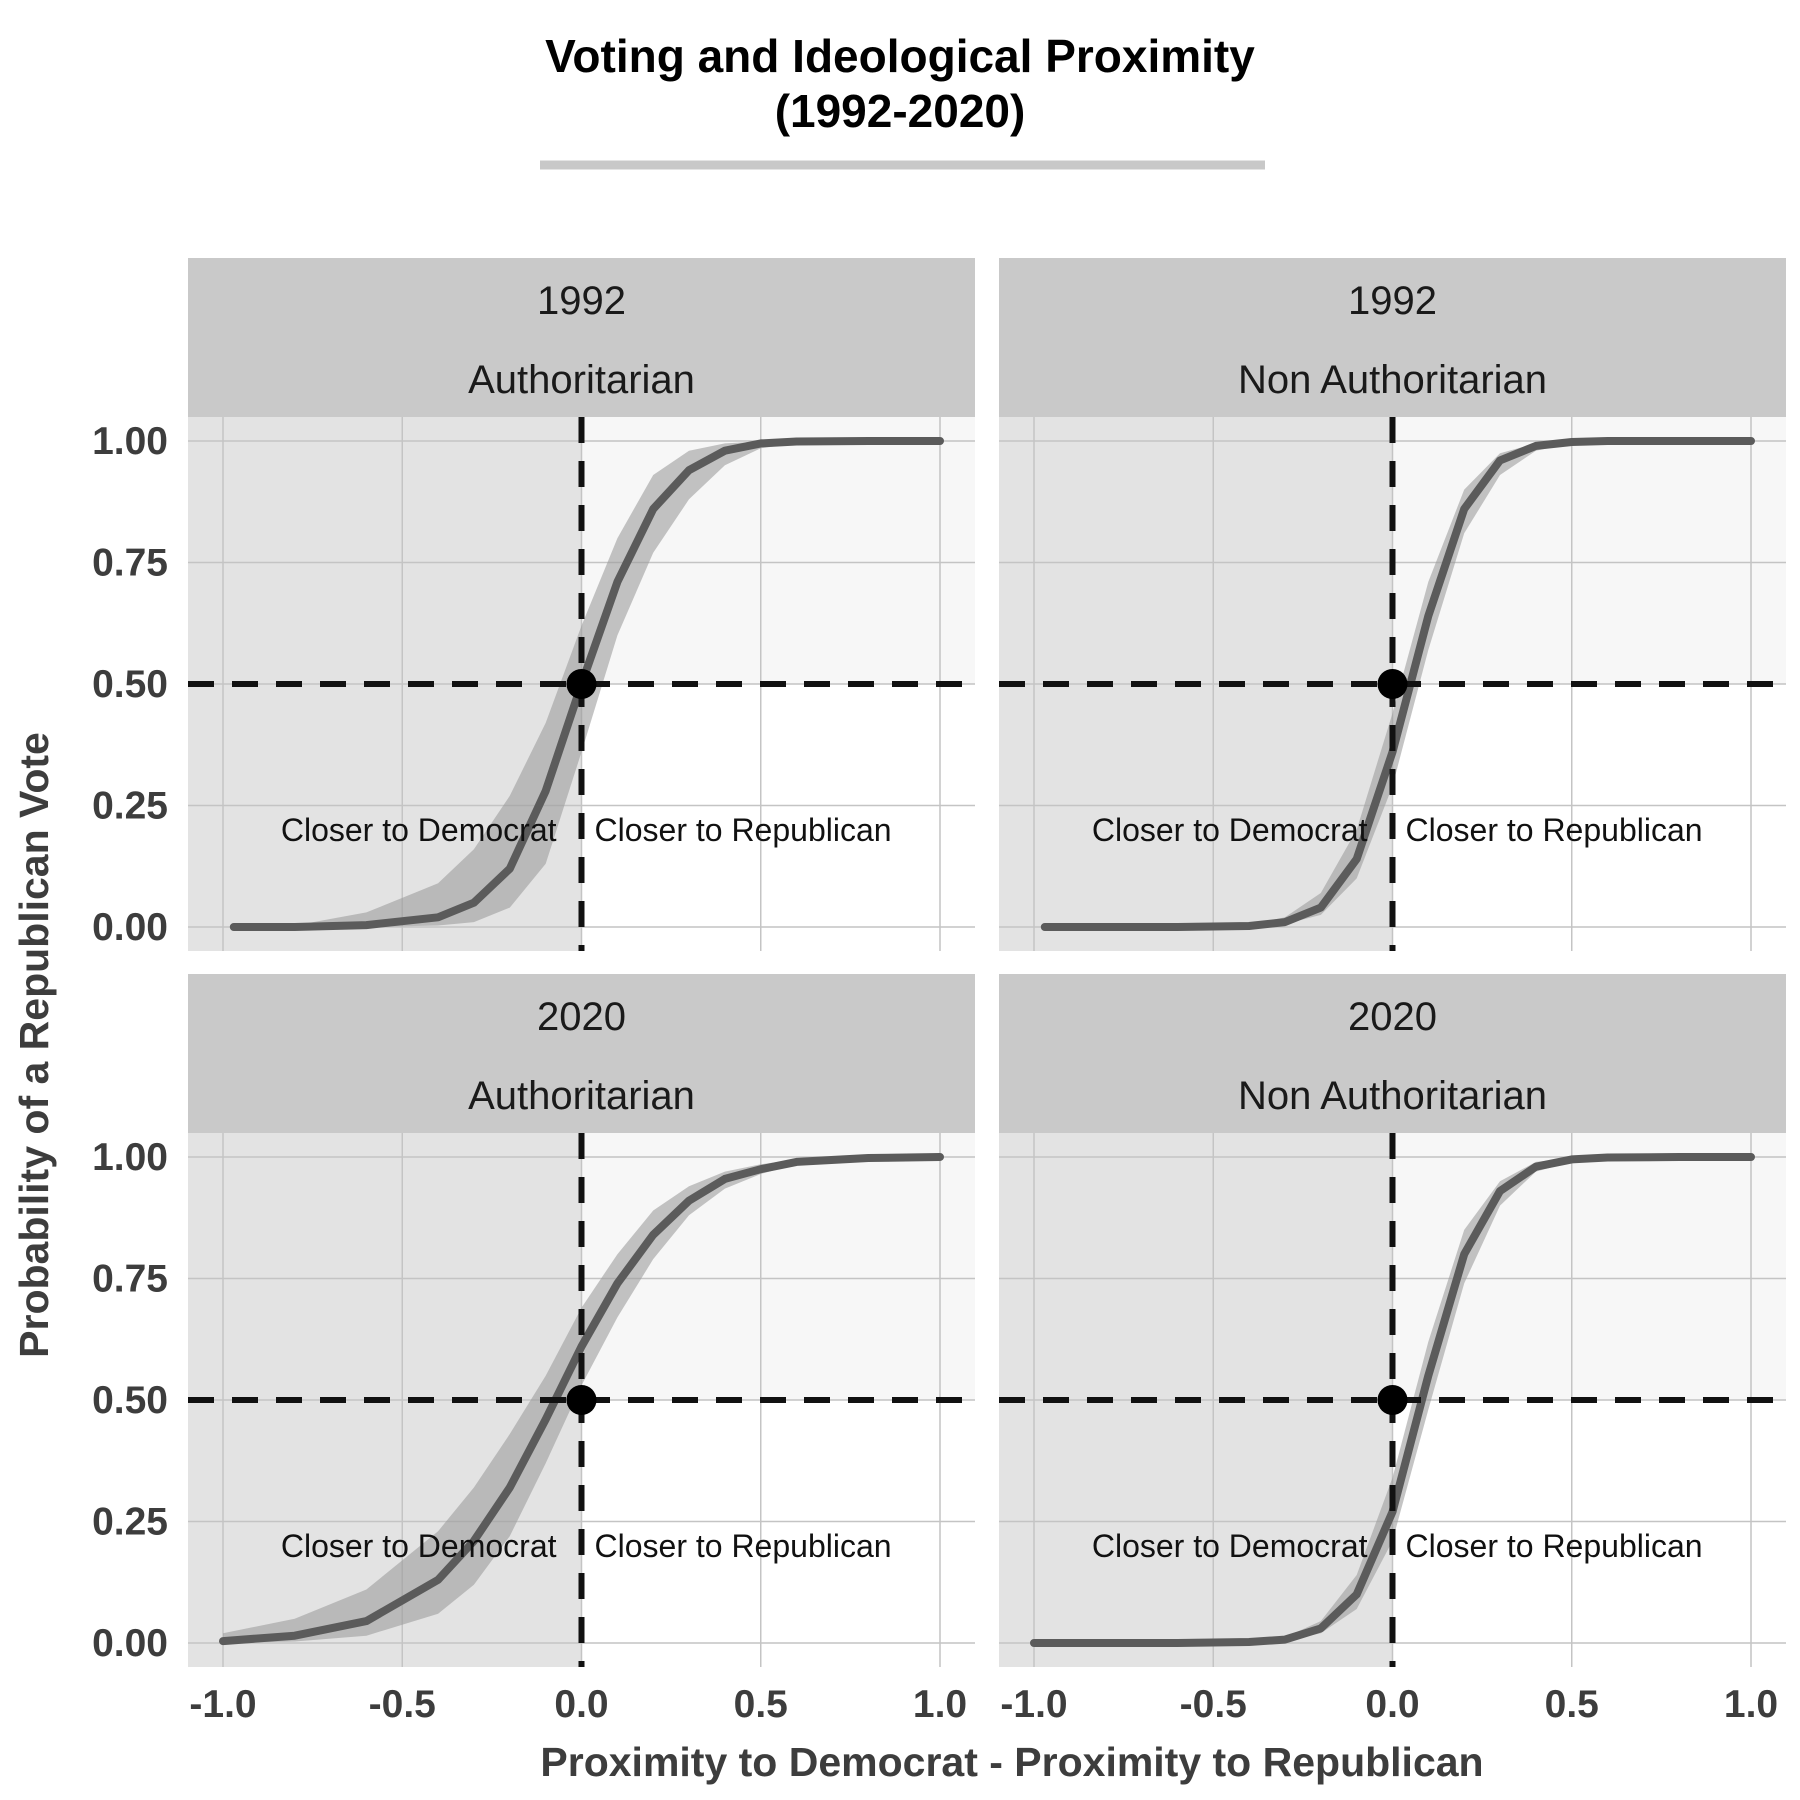  Describe the element at coordinates (130, 1042) in the screenshot. I see `y-axis: 0.00 0.25 0.50 0.75 1.00 0.00 0.25 0.50 0.75 1.00` at that location.